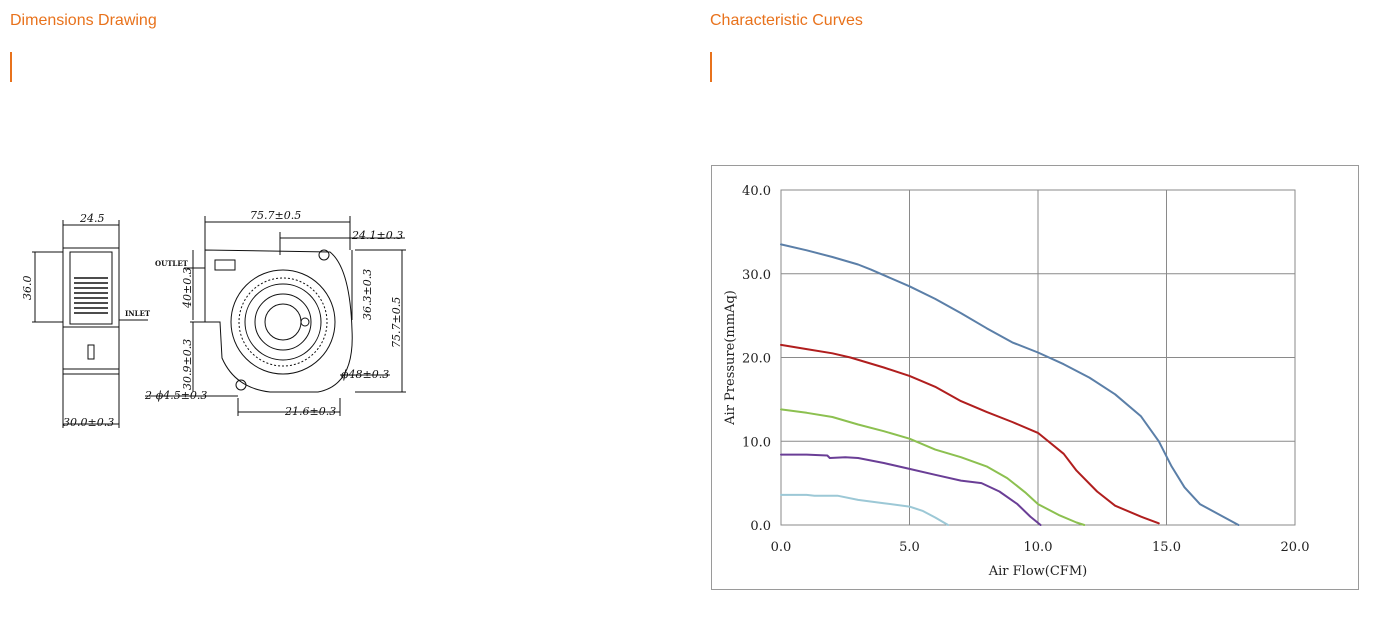 The width and height of the screenshot is (1378, 624). Describe the element at coordinates (786, 20) in the screenshot. I see `characteristic-curves-title: Characteristic Curves` at that location.